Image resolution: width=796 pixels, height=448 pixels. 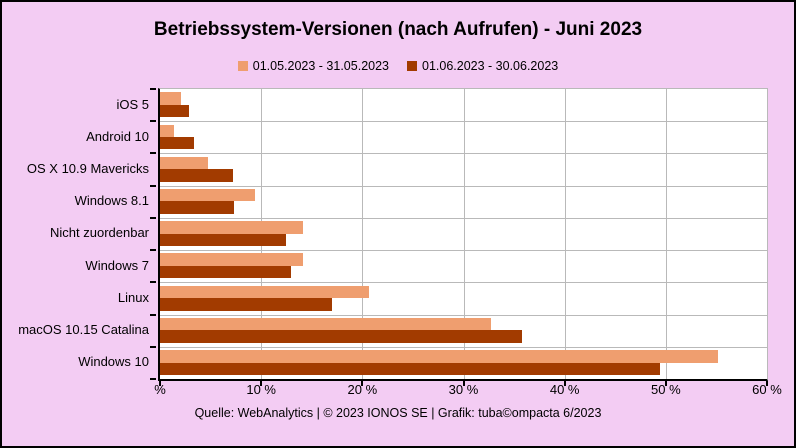 What do you see at coordinates (362, 389) in the screenshot?
I see `x-axis-tick-label: 20 %` at bounding box center [362, 389].